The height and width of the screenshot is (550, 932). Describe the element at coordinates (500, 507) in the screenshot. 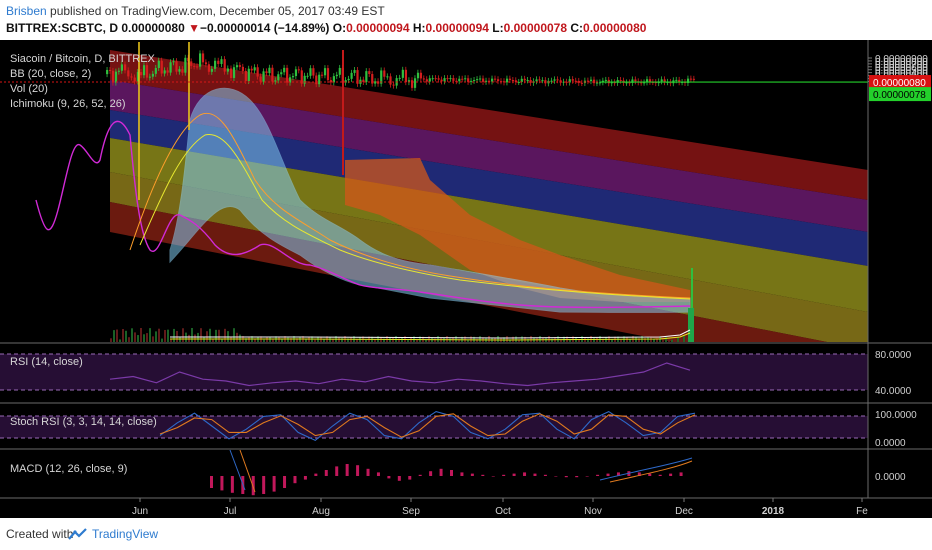

I see `time-axis: Jun Jul Aug Sep Oct Nov Dec 2018 Fe` at that location.